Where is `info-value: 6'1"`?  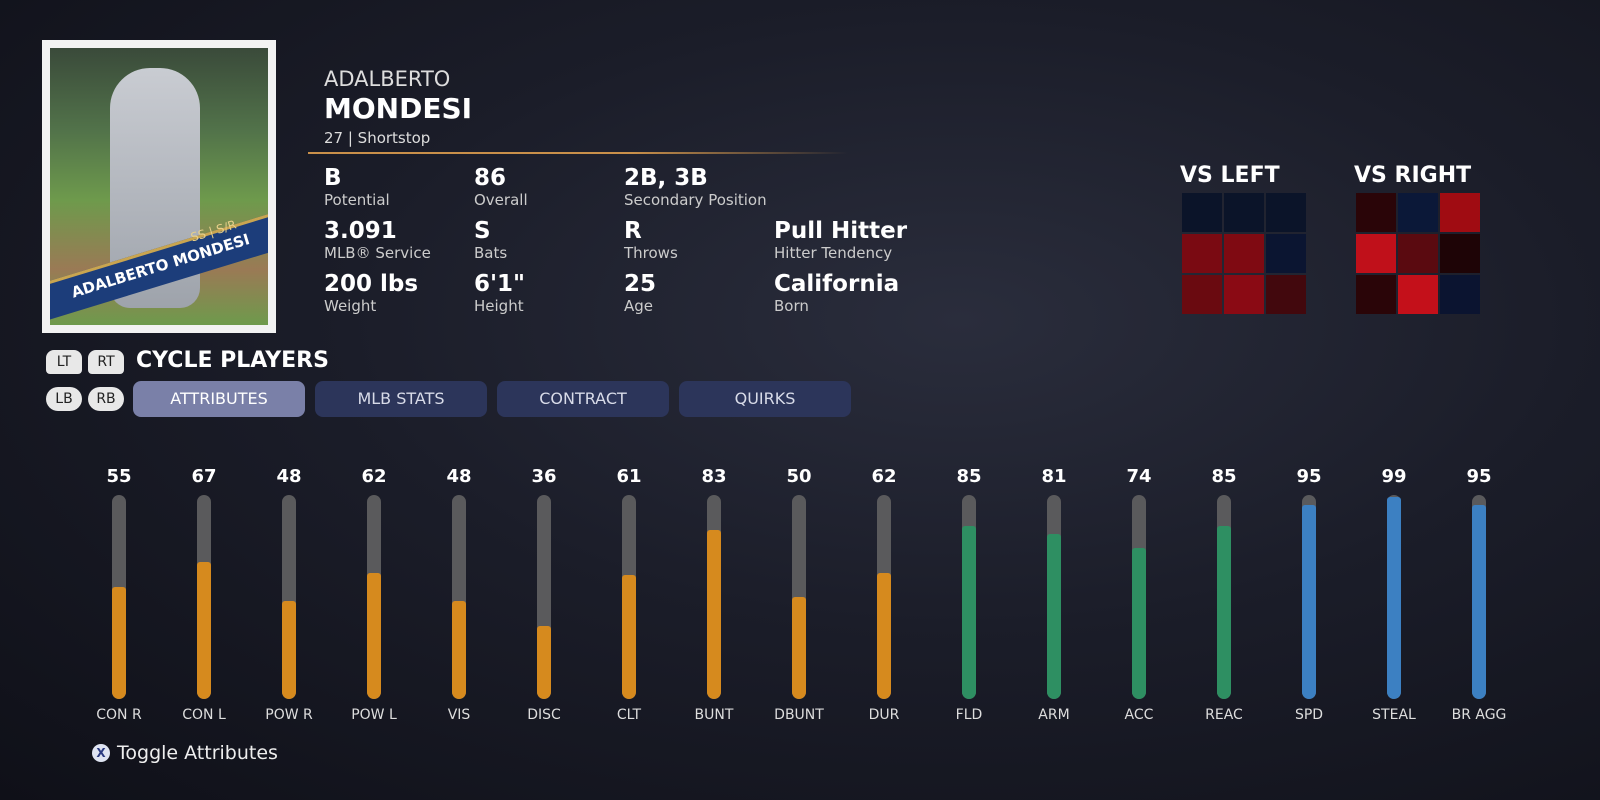
info-value: 6'1" is located at coordinates (500, 284).